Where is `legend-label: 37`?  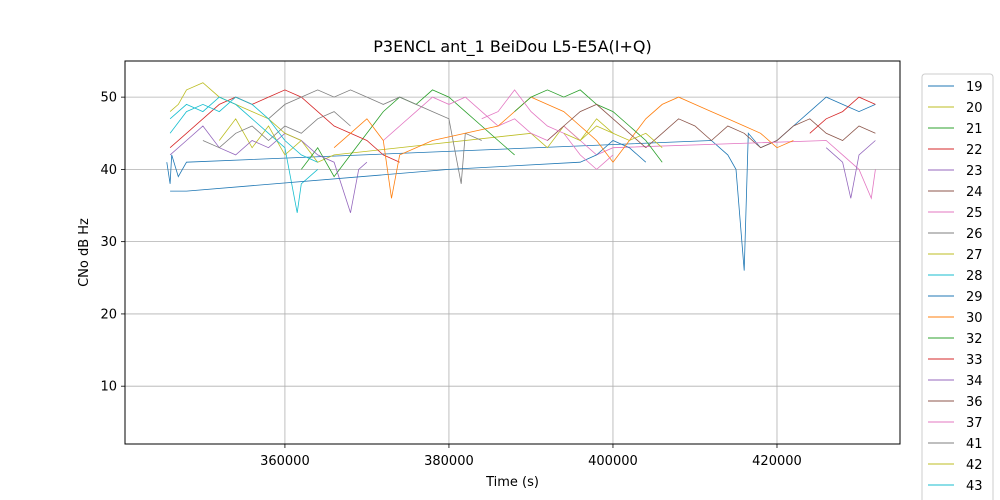 legend-label: 37 is located at coordinates (974, 423).